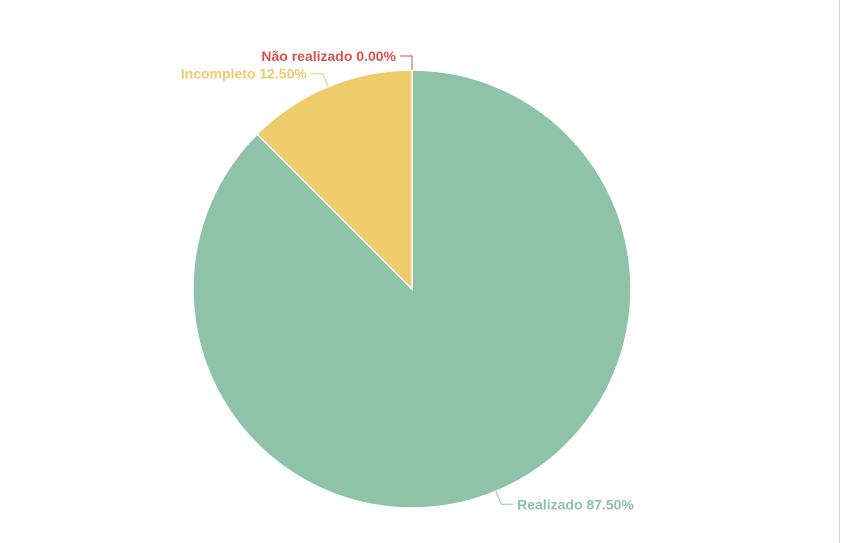  What do you see at coordinates (319, 80) in the screenshot?
I see `leader-line-incompleto` at bounding box center [319, 80].